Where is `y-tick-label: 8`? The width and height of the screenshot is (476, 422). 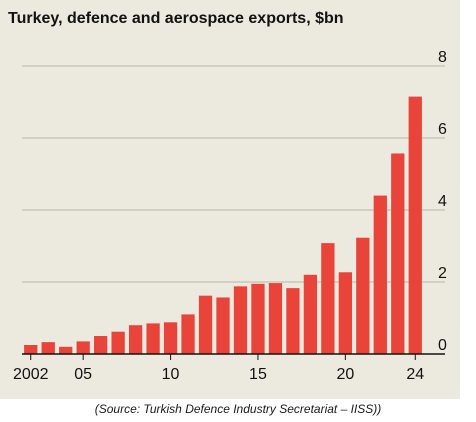
y-tick-label: 8 is located at coordinates (442, 57).